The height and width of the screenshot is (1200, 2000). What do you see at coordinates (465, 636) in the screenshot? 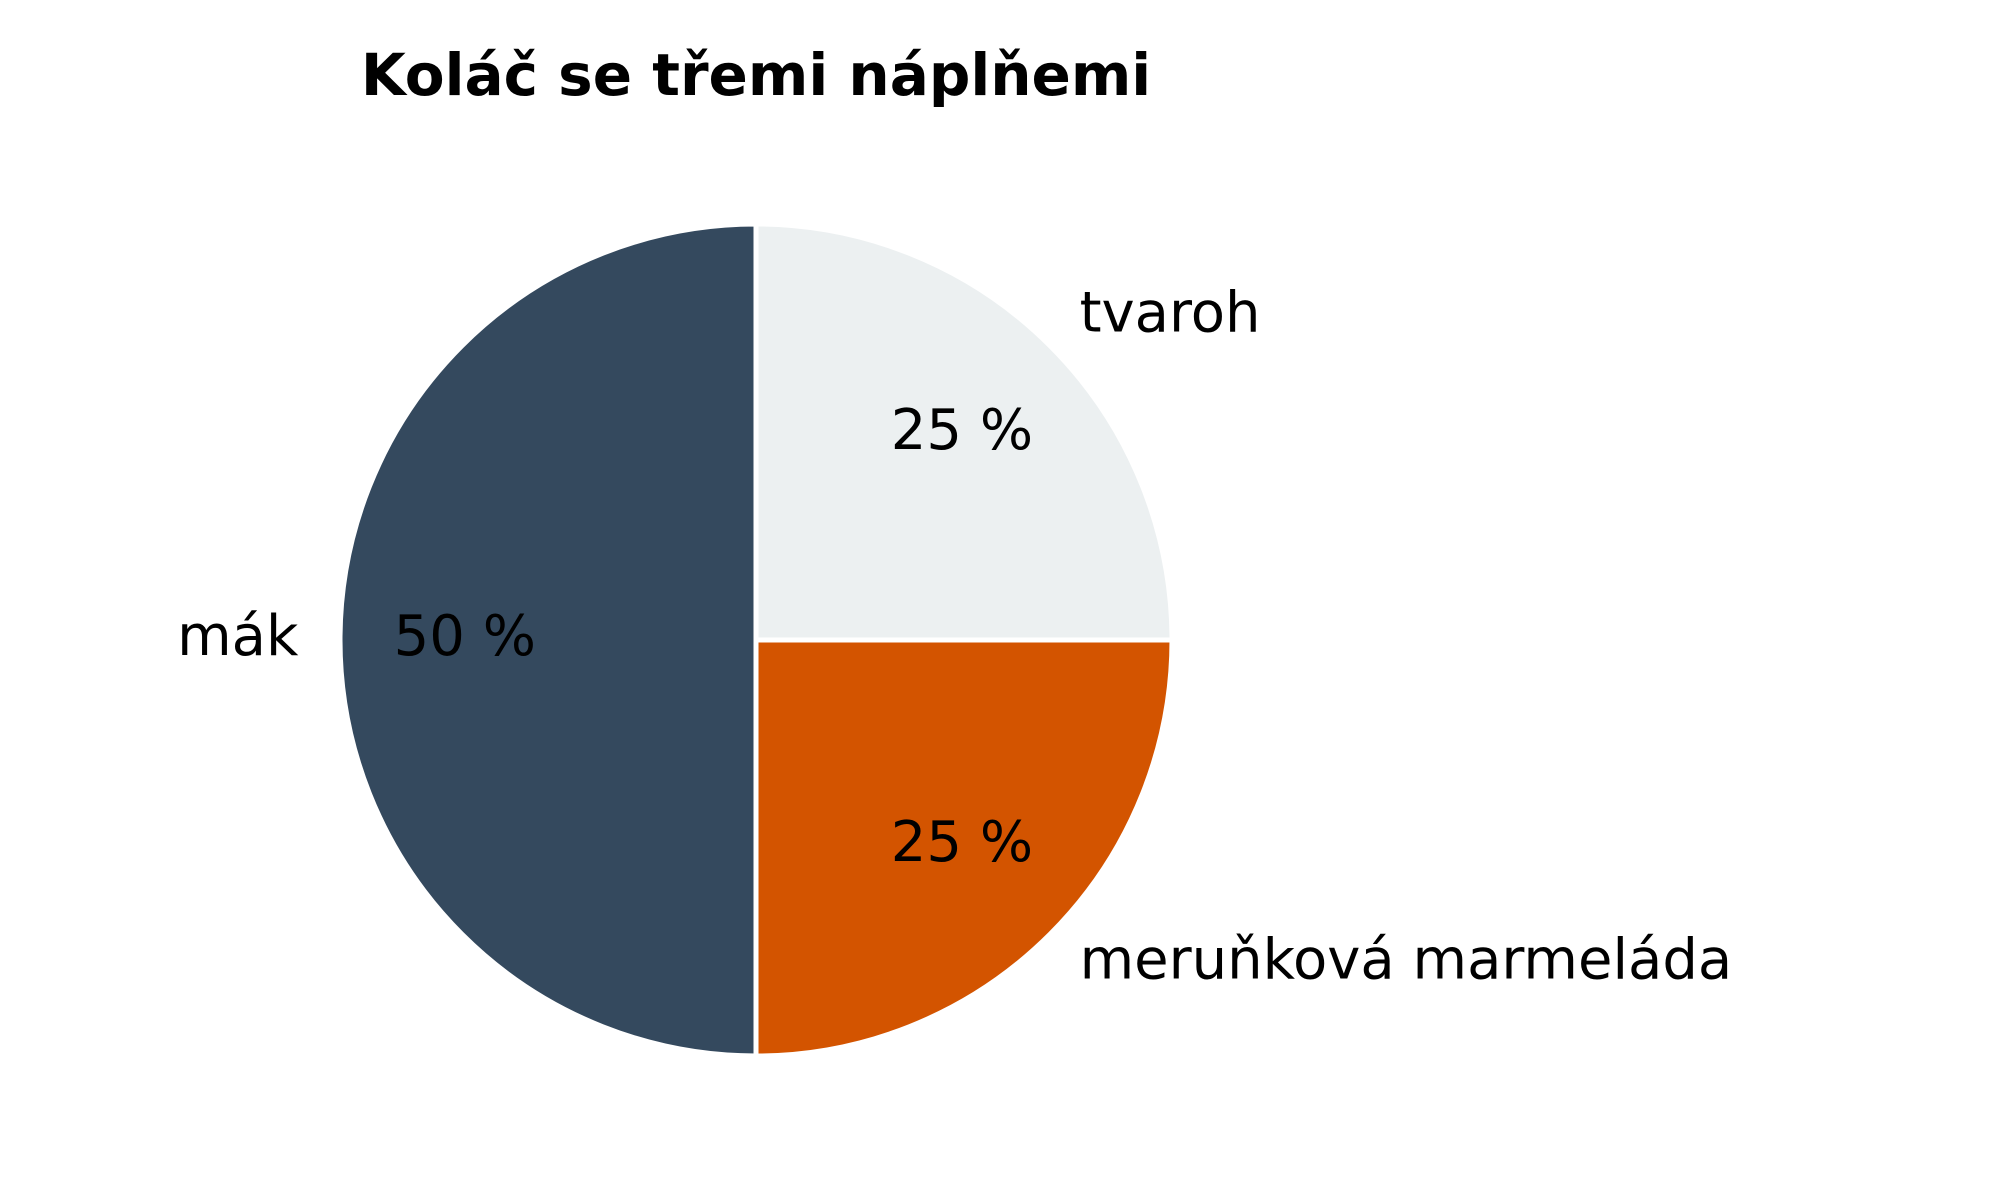
I see `value-label: 50 %` at bounding box center [465, 636].